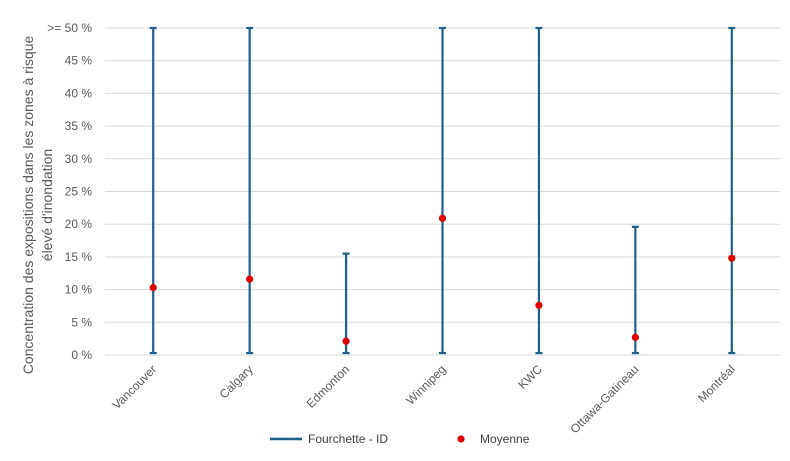 The image size is (790, 461). What do you see at coordinates (400, 439) in the screenshot?
I see `legend: Fourchette - ID Moyenne` at bounding box center [400, 439].